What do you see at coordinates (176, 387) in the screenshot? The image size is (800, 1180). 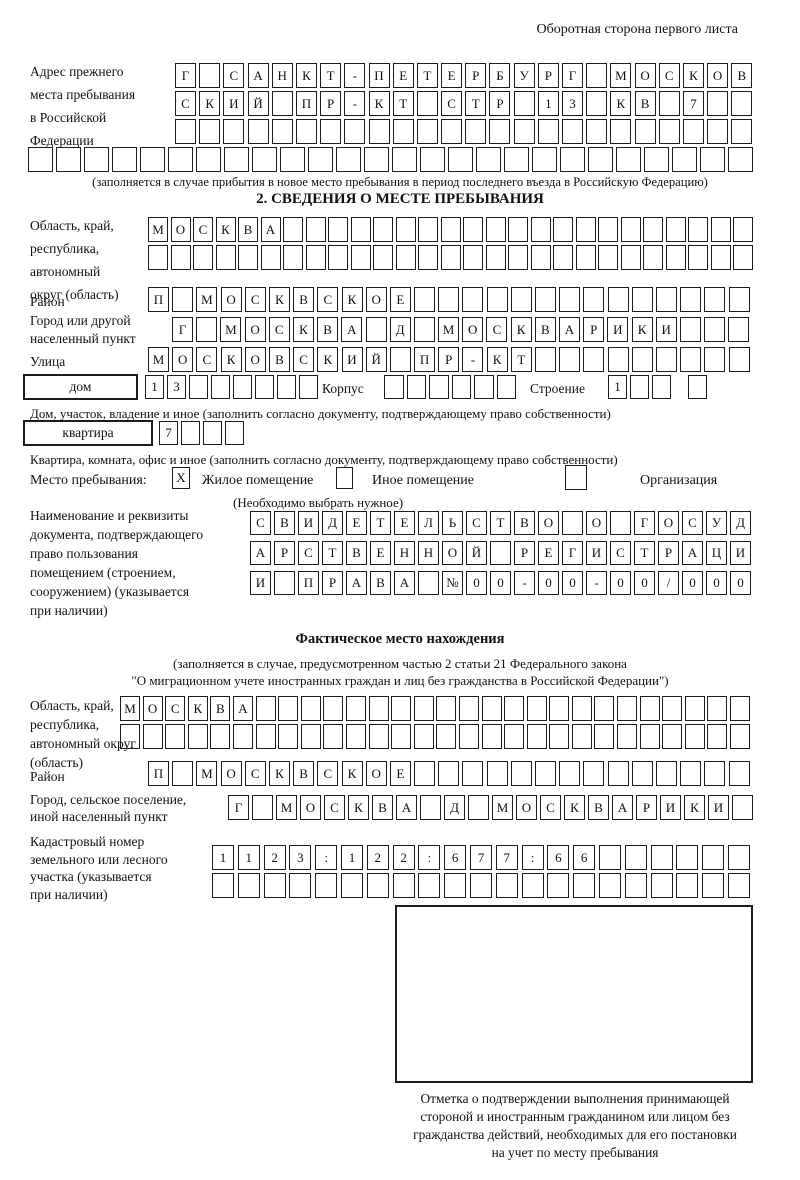 I see `char-cell: 3` at bounding box center [176, 387].